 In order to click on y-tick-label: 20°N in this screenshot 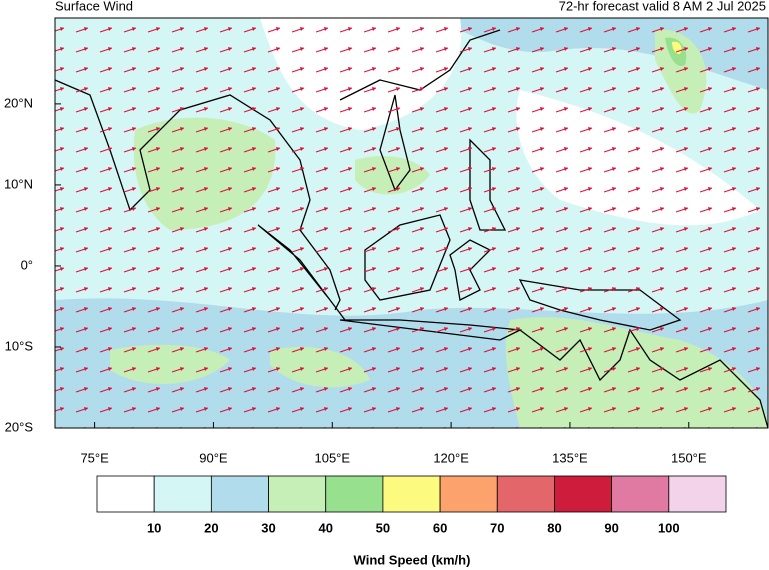, I will do `click(18, 102)`.